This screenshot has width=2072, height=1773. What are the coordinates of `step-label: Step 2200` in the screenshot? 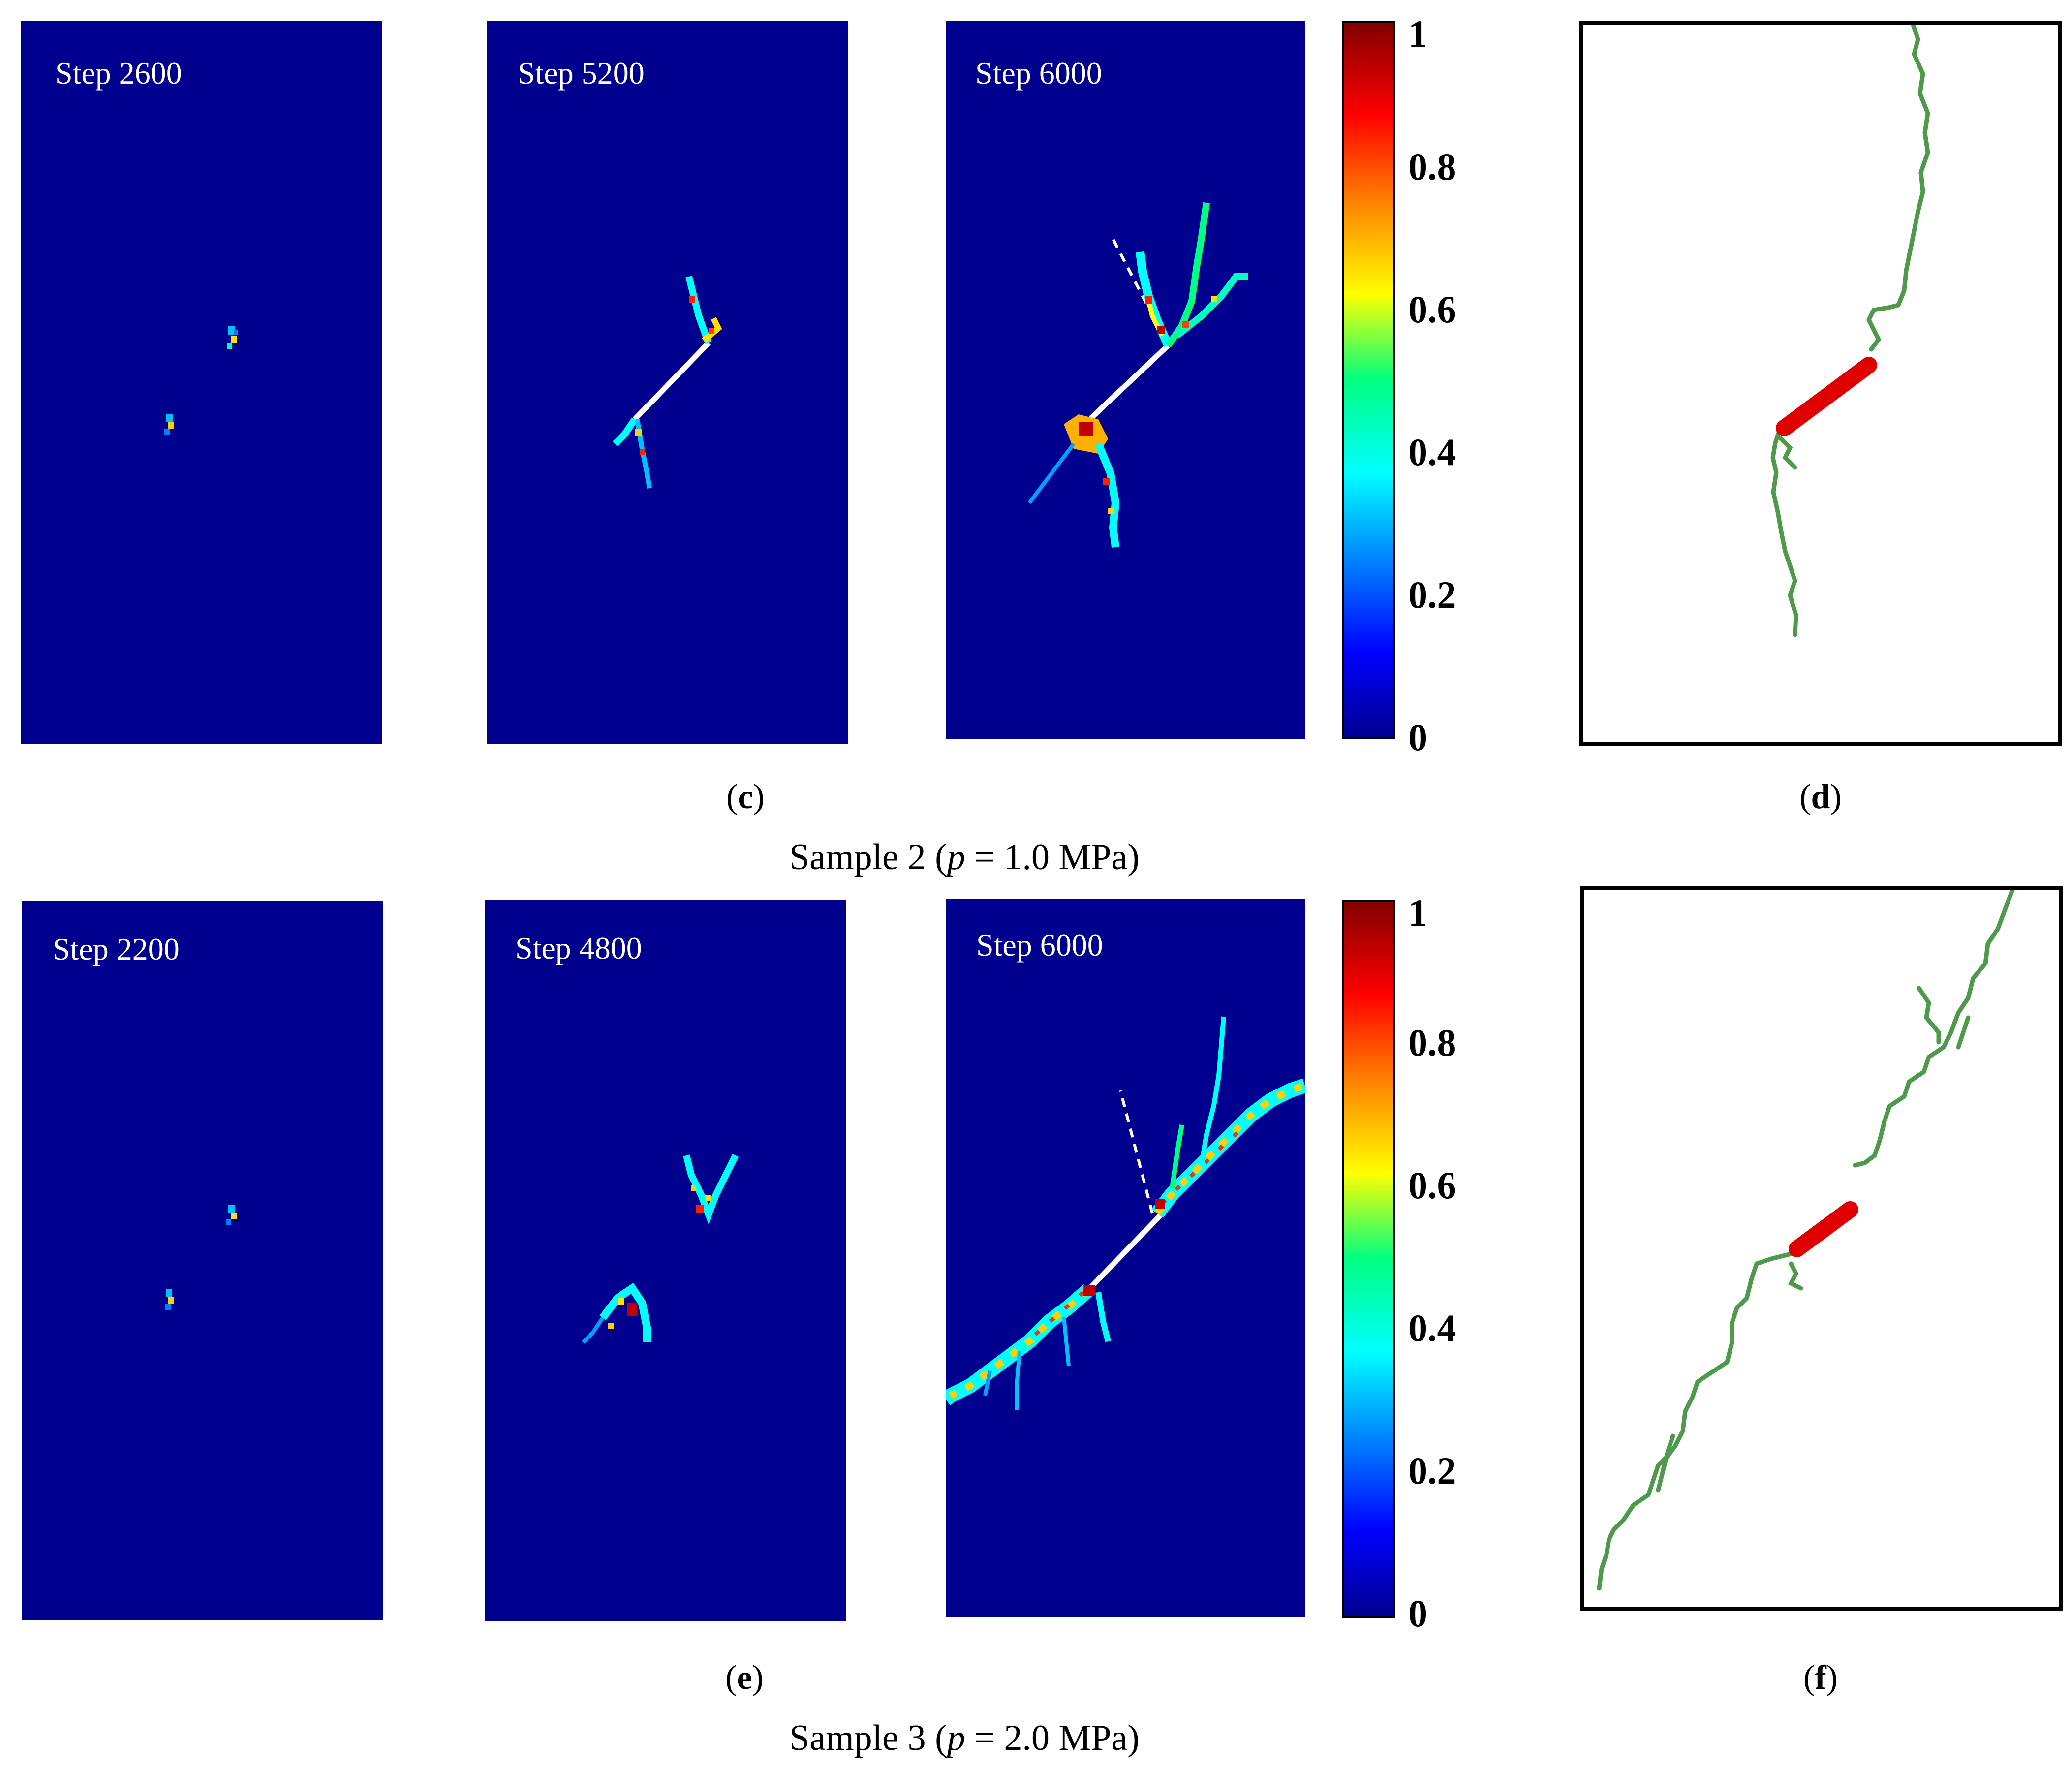 It's located at (117, 949).